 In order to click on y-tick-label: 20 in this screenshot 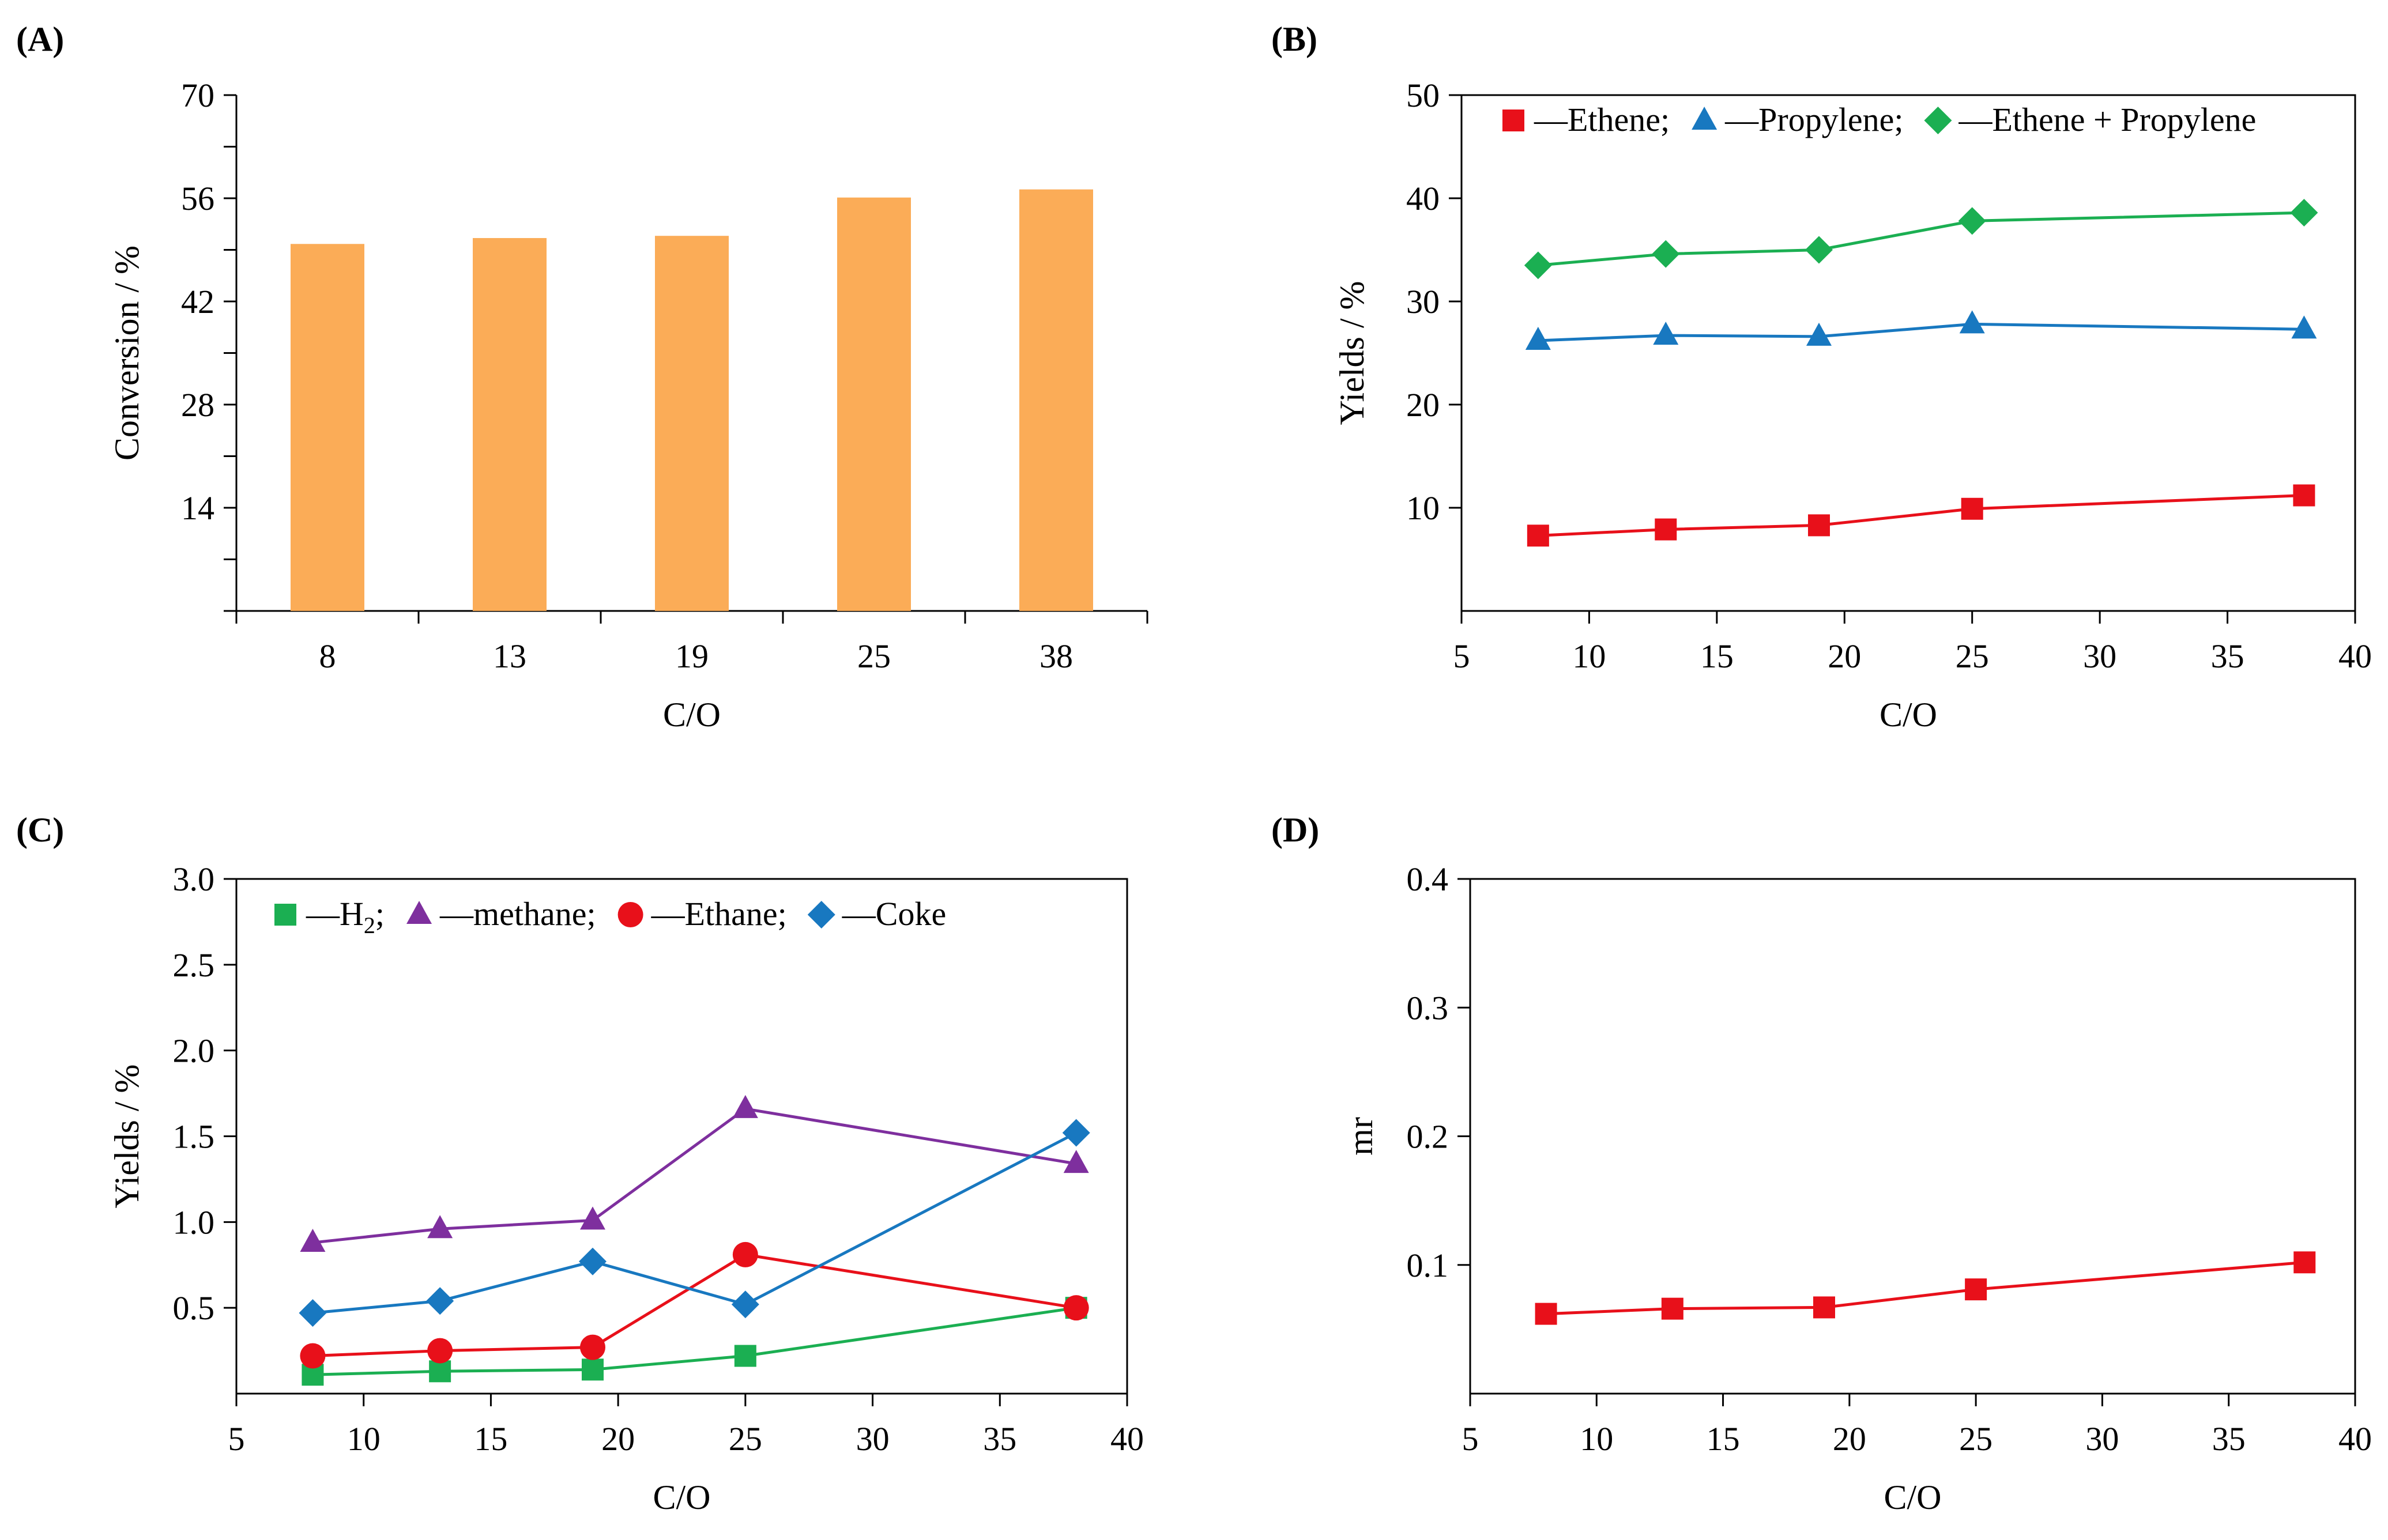, I will do `click(1423, 405)`.